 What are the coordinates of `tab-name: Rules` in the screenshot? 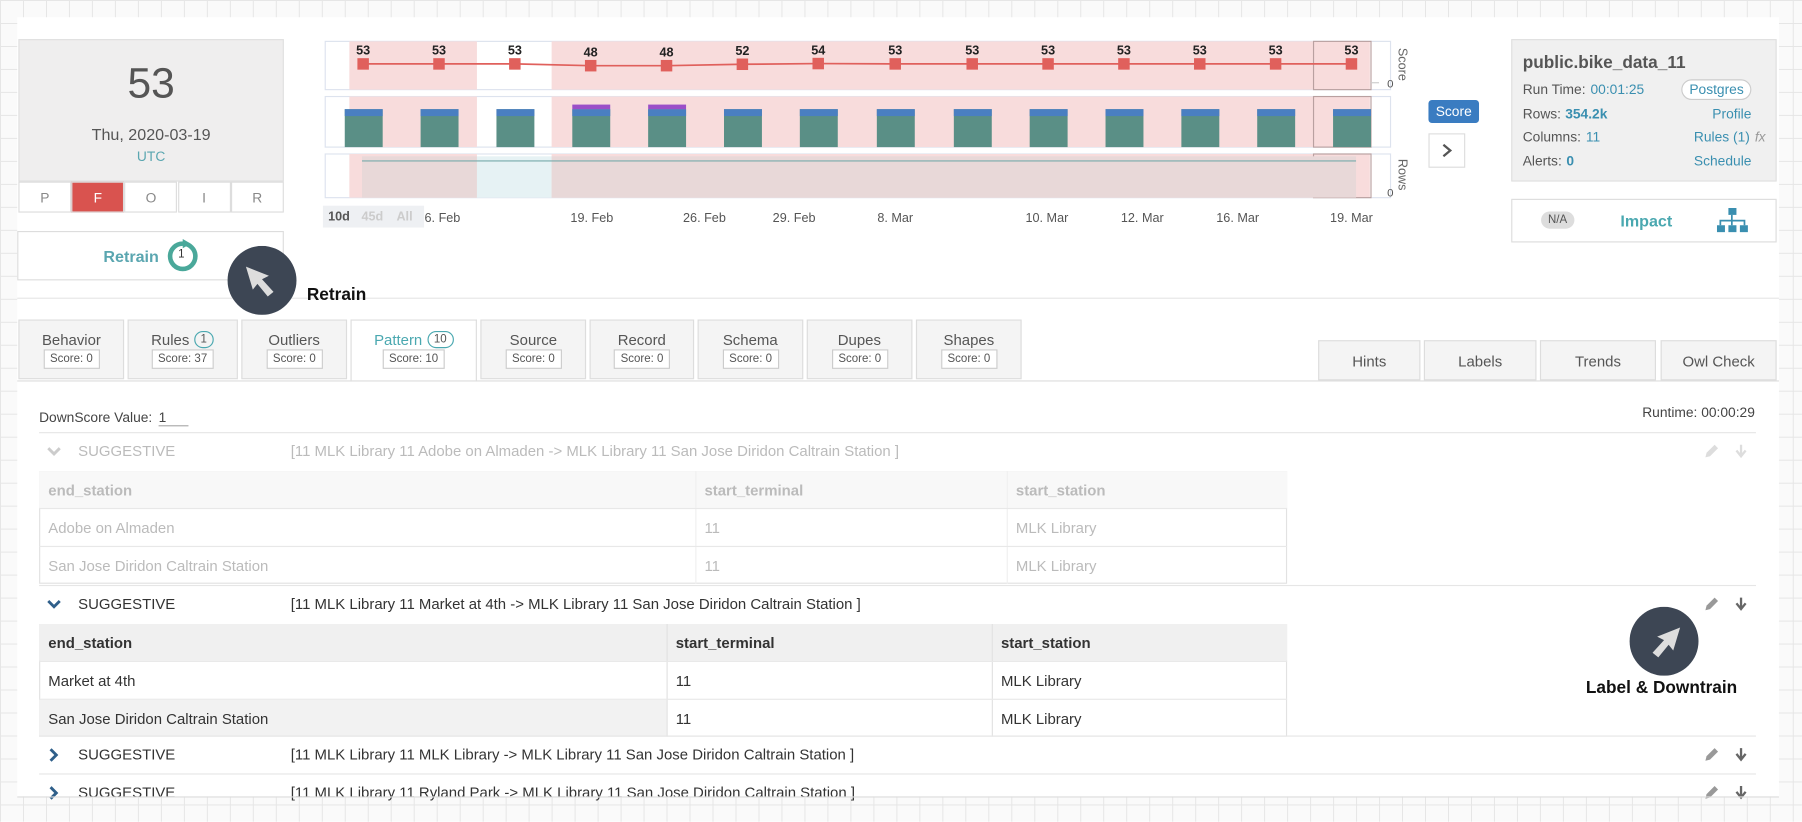 It's located at (170, 339).